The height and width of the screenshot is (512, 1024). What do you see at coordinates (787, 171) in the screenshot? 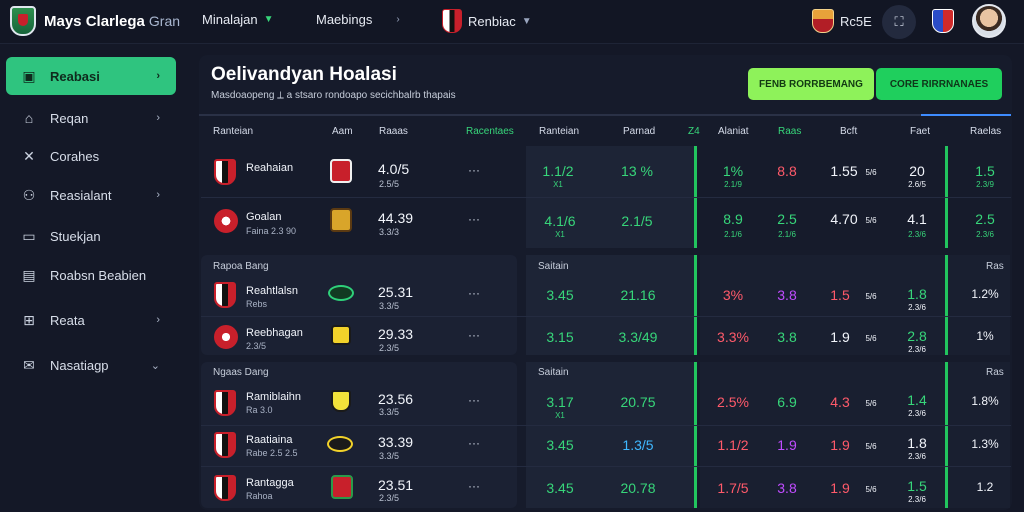
I see `stat-cell: 8.8` at bounding box center [787, 171].